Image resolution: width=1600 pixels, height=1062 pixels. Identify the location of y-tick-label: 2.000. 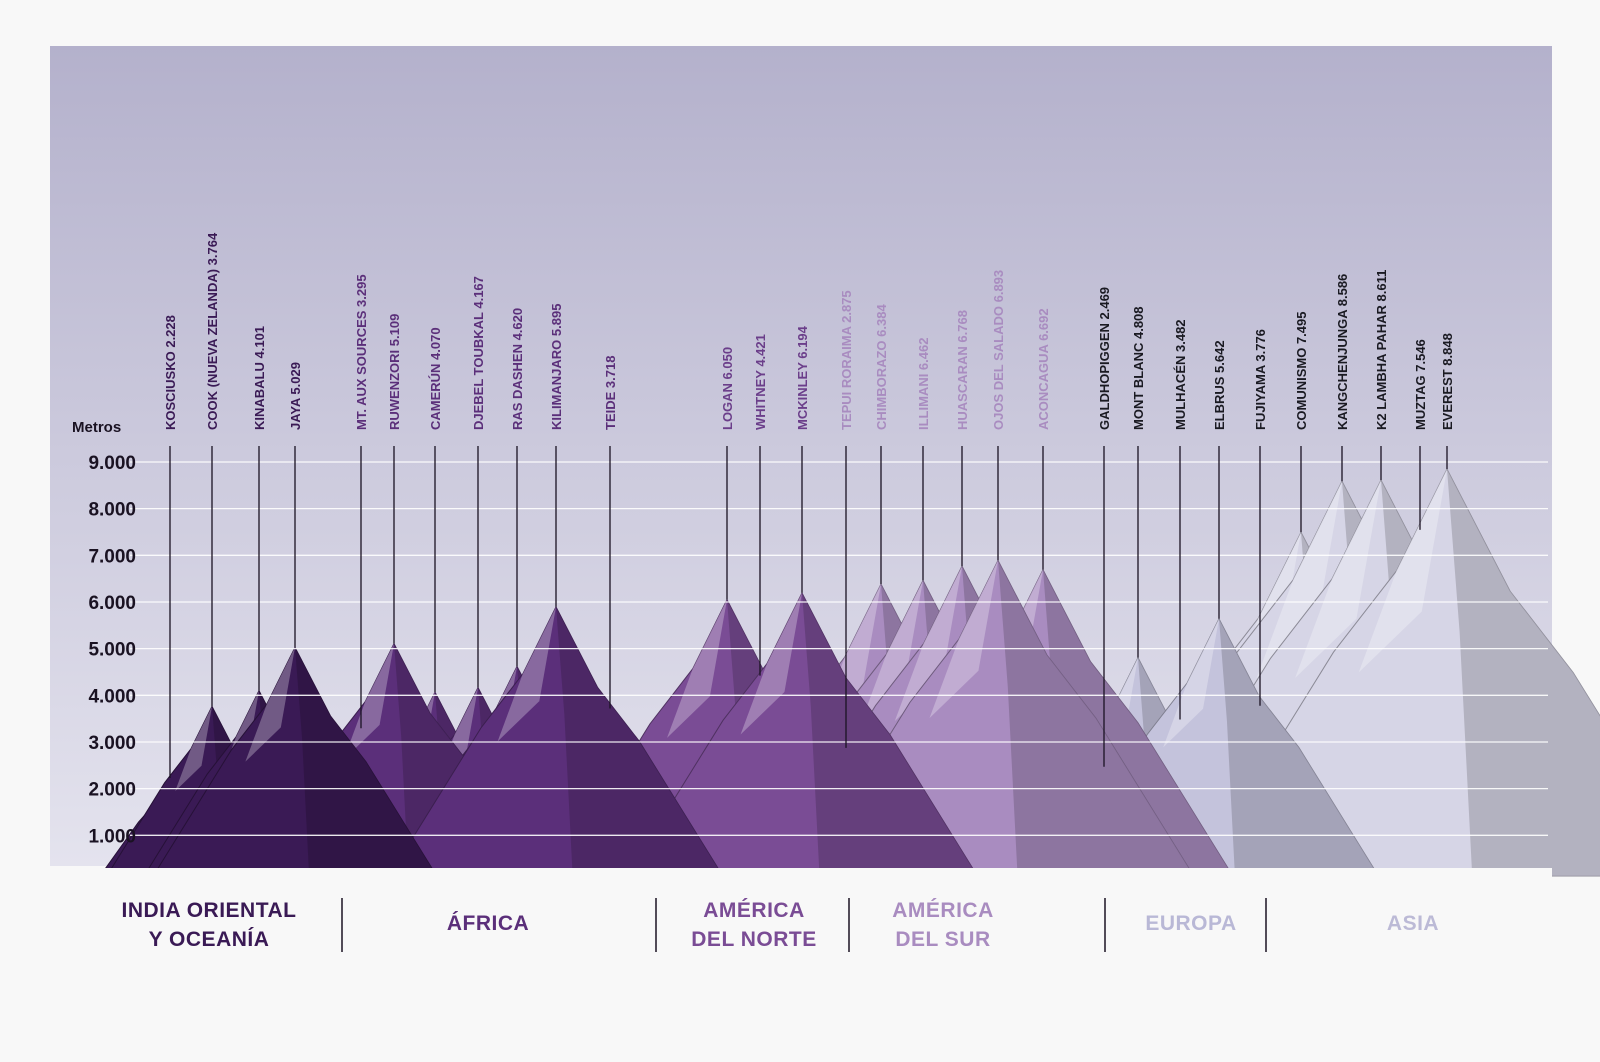
(112, 790).